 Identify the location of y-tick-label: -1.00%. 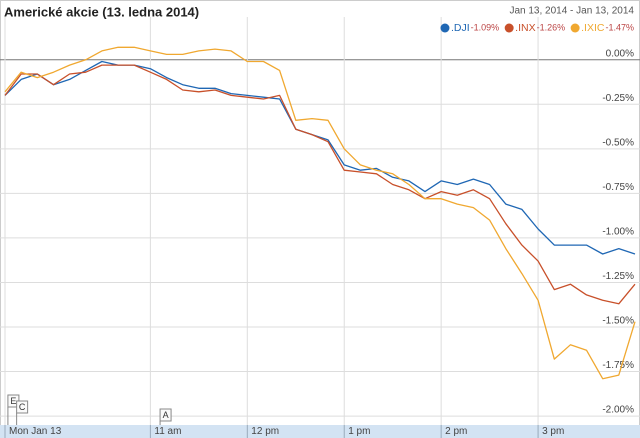
(618, 232).